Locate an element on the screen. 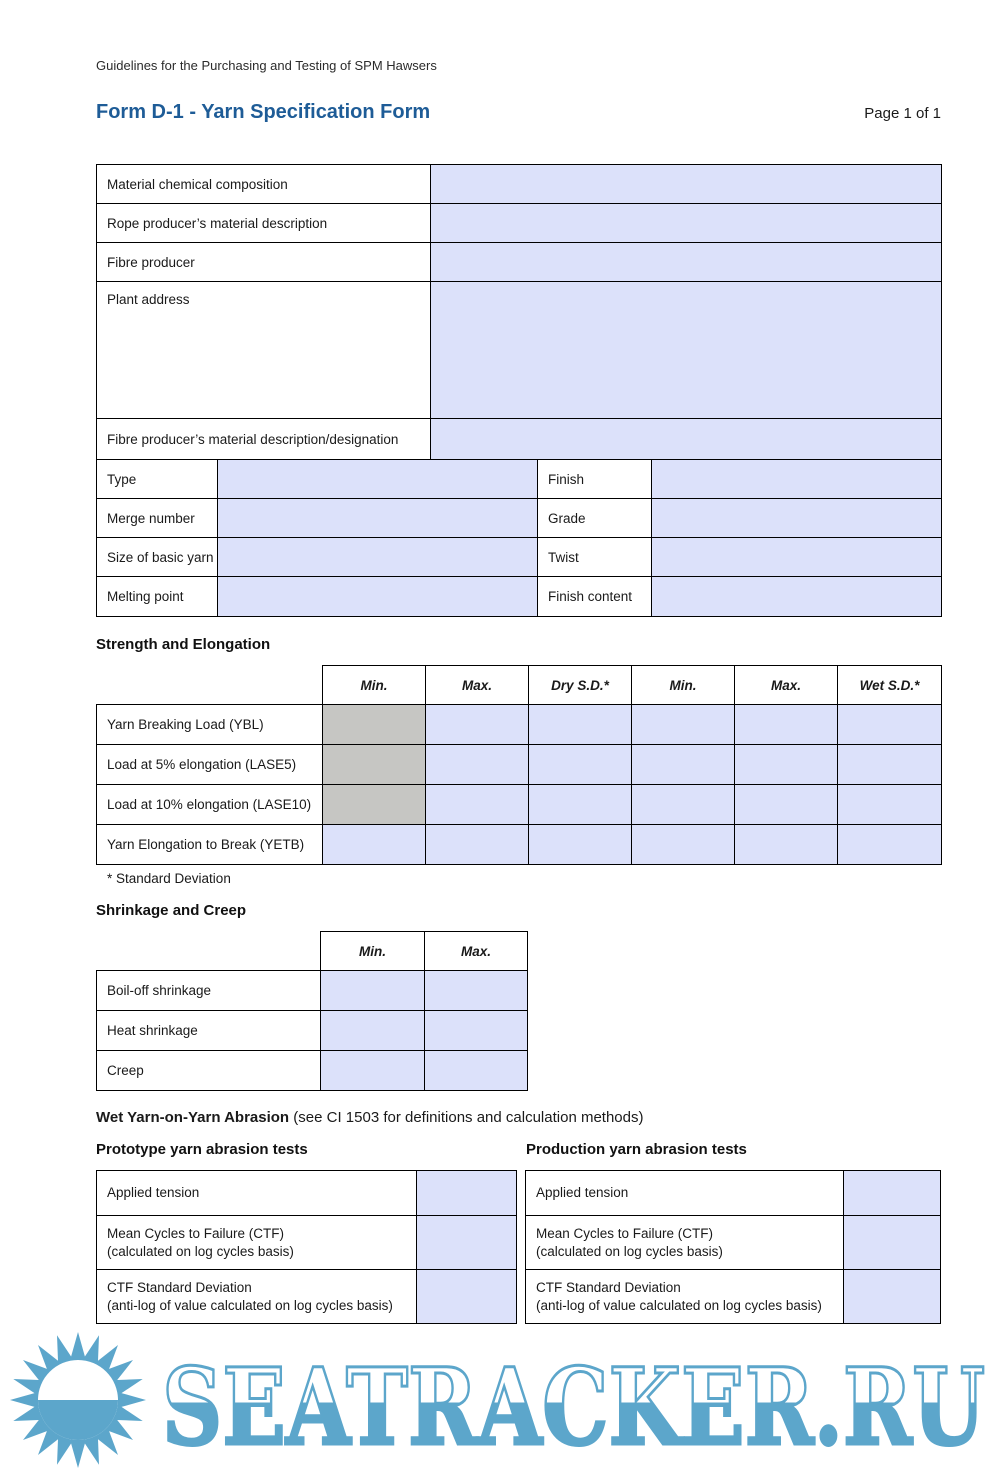 This screenshot has height=1478, width=1008. row-label-heat-shrinkage: Heat shrinkage is located at coordinates (208, 1030).